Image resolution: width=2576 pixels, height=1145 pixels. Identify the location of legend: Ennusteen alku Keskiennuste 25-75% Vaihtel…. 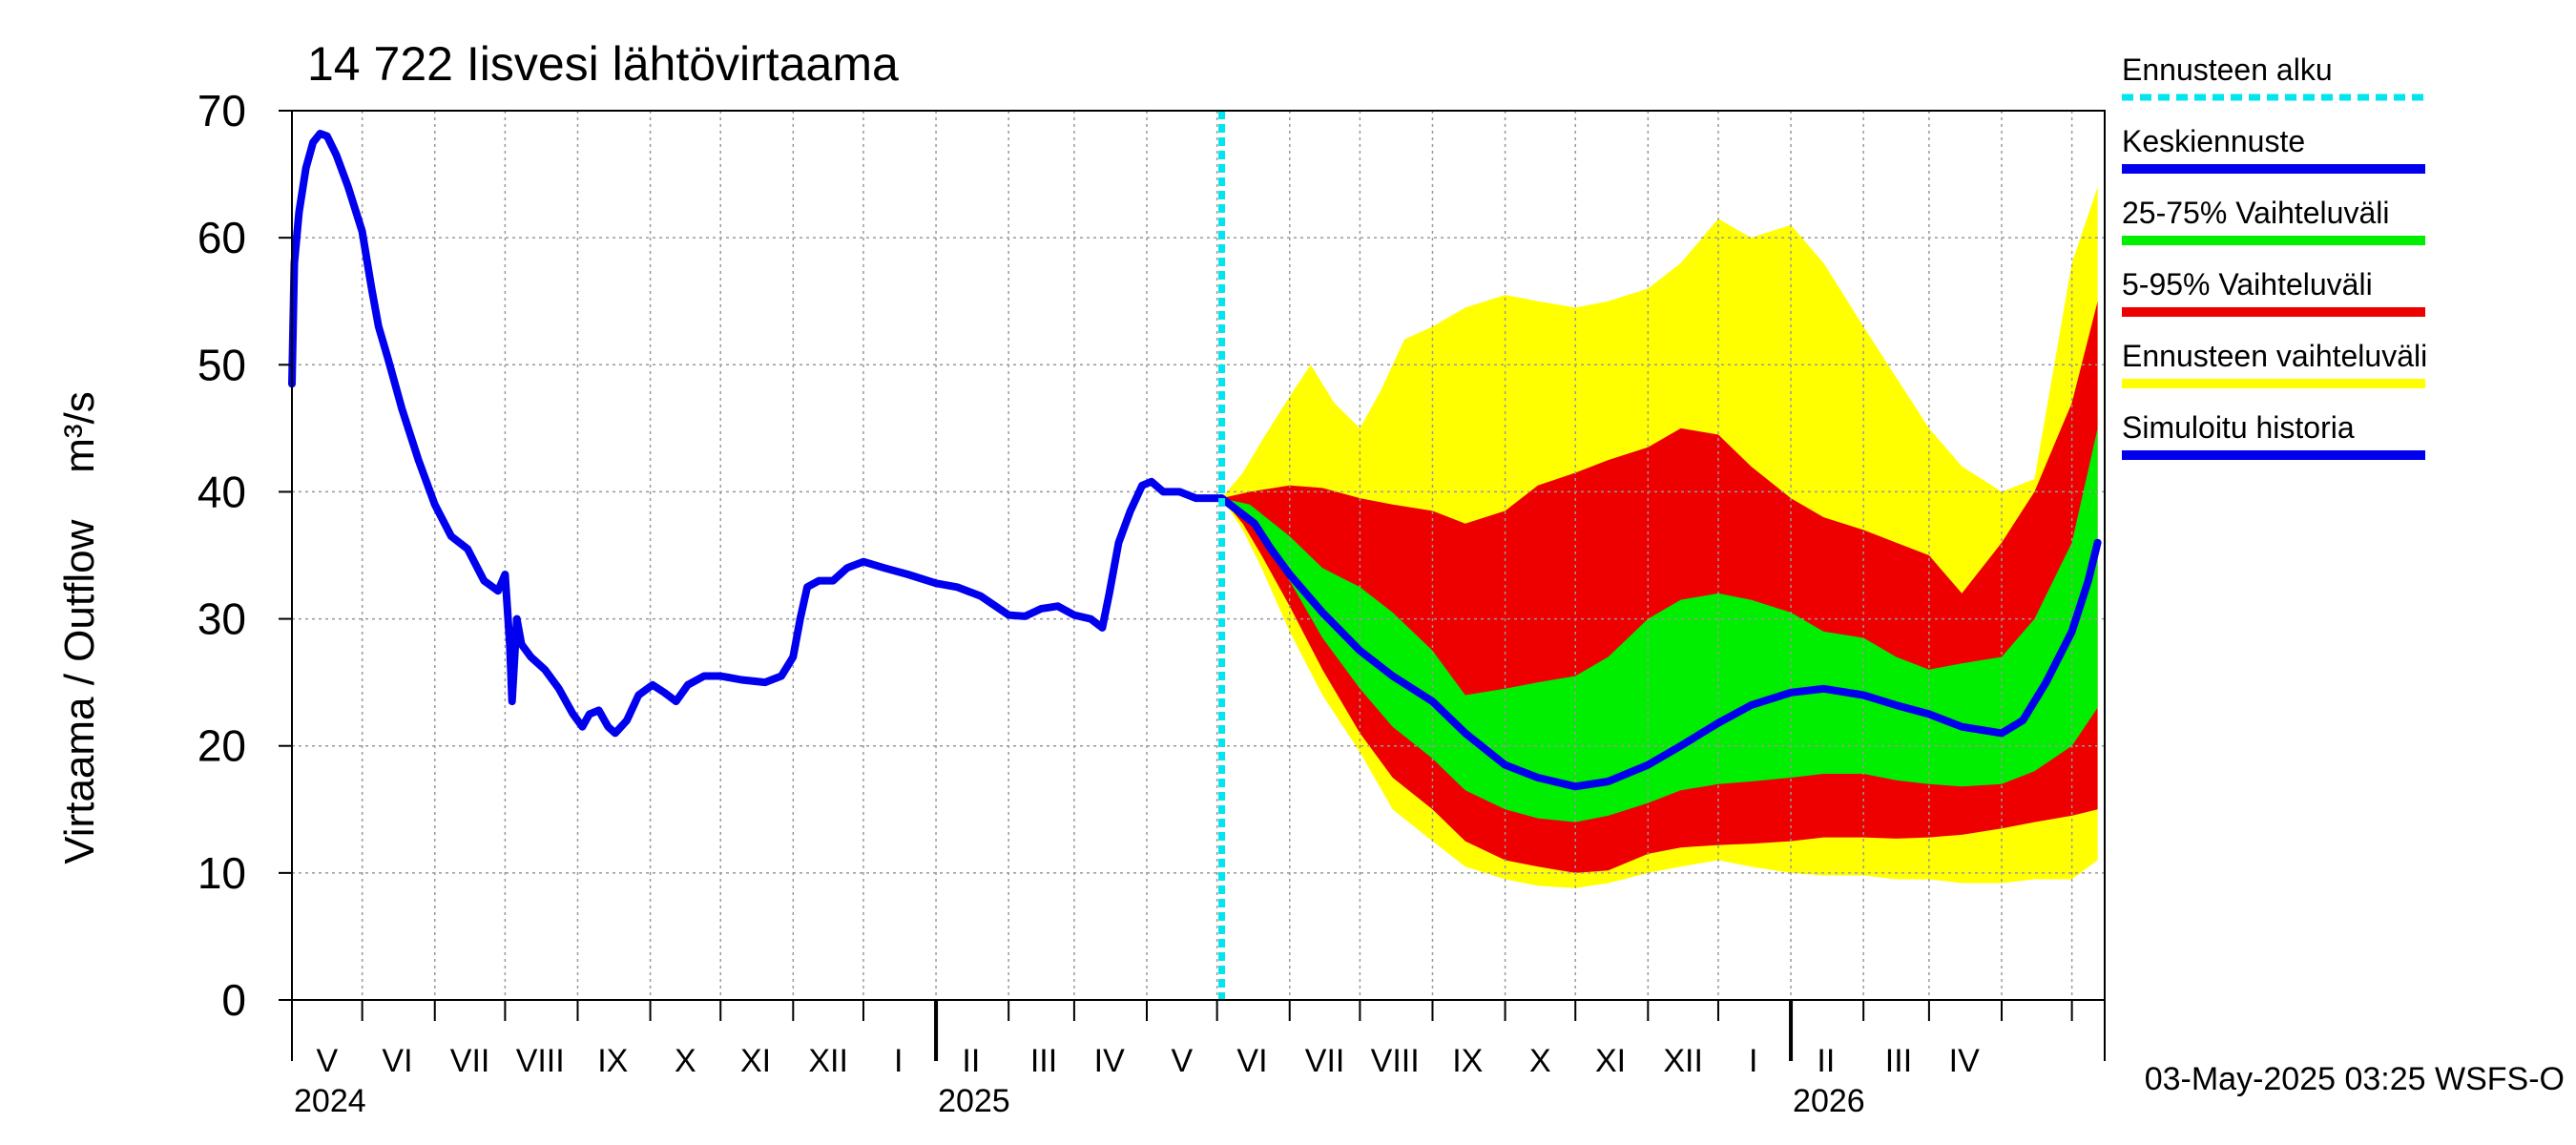
(2274, 256).